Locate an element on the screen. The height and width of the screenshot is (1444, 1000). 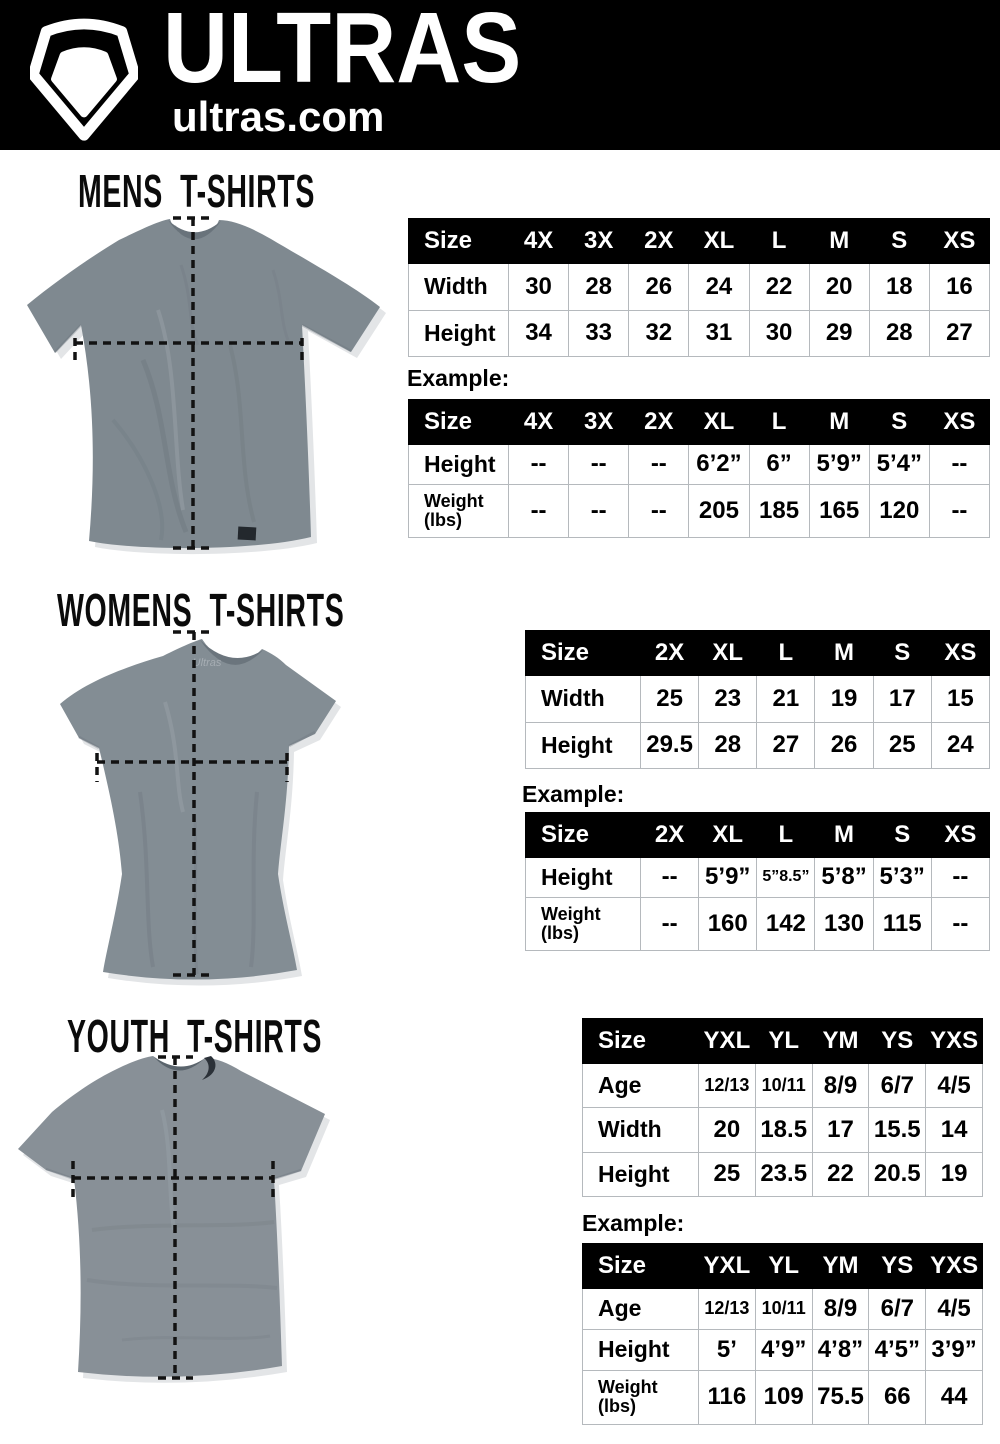
size-value: 18.5 is located at coordinates (783, 1130).